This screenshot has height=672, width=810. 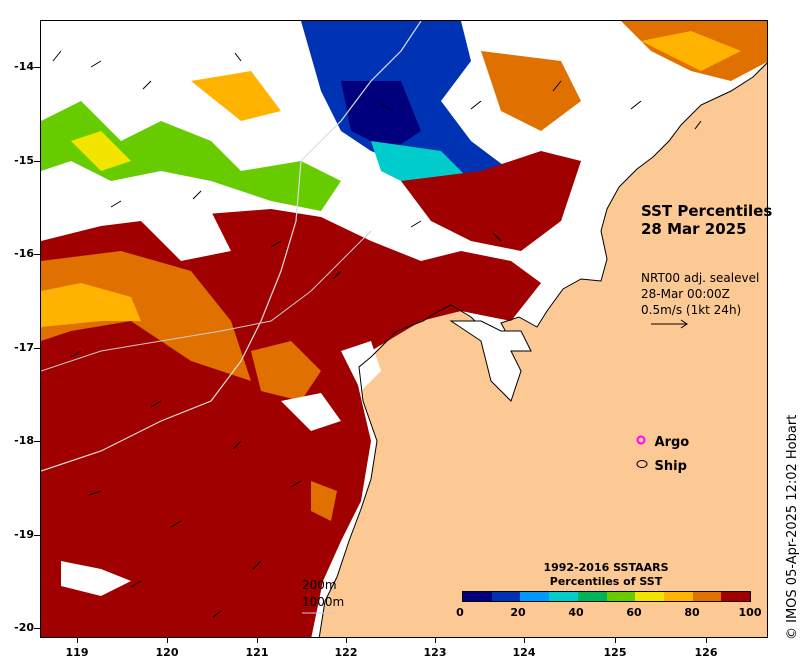 What do you see at coordinates (691, 310) in the screenshot?
I see `vector-info-line-3: 0.5m/s (1kt 24h)` at bounding box center [691, 310].